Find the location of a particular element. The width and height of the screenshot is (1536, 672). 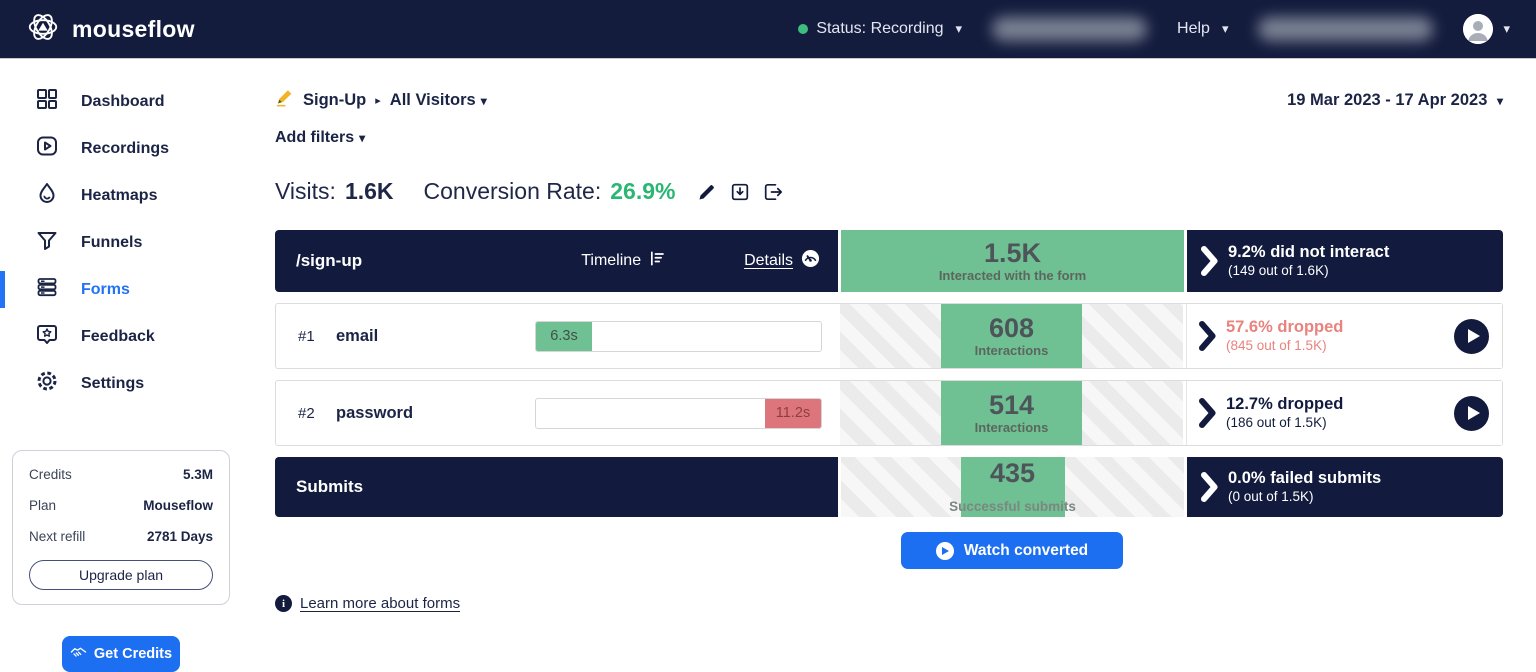

sidebar-item-label: Heatmaps is located at coordinates (119, 196).